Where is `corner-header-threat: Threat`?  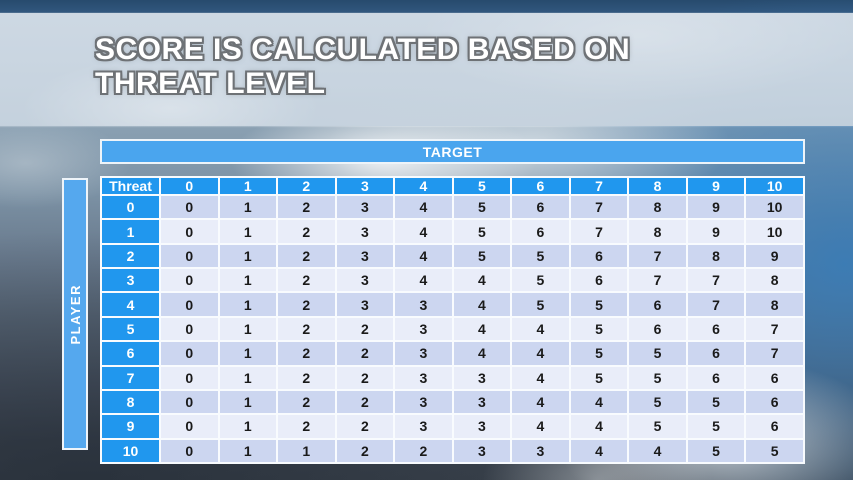 corner-header-threat: Threat is located at coordinates (130, 186).